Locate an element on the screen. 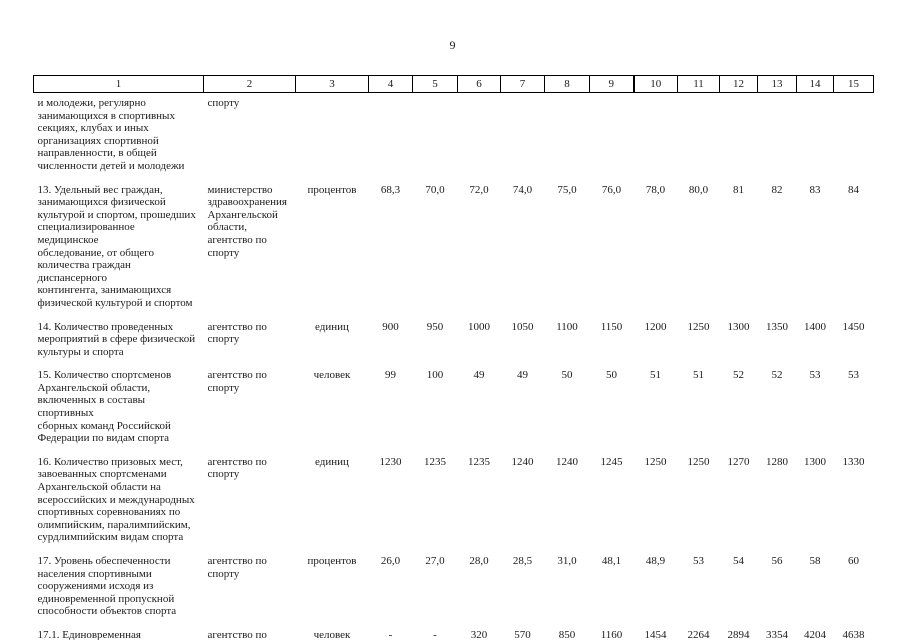 The image size is (905, 640). value-cell: 83 is located at coordinates (815, 189).